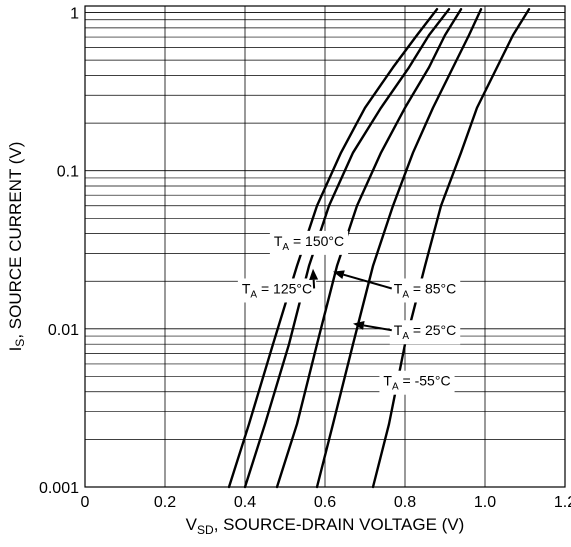 The height and width of the screenshot is (547, 571). Describe the element at coordinates (425, 381) in the screenshot. I see `series-label-suffix: = -55°C` at that location.